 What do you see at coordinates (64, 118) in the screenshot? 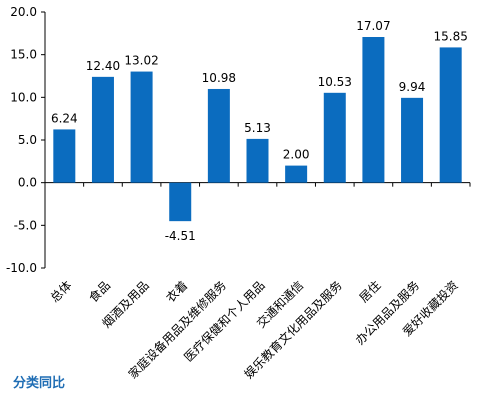
I see `data-label: 6.24` at bounding box center [64, 118].